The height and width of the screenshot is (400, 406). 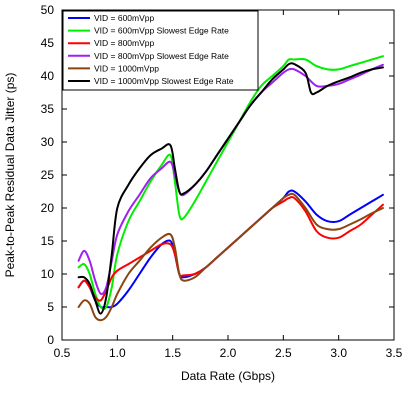 I want to click on legend-box, so click(x=160, y=50).